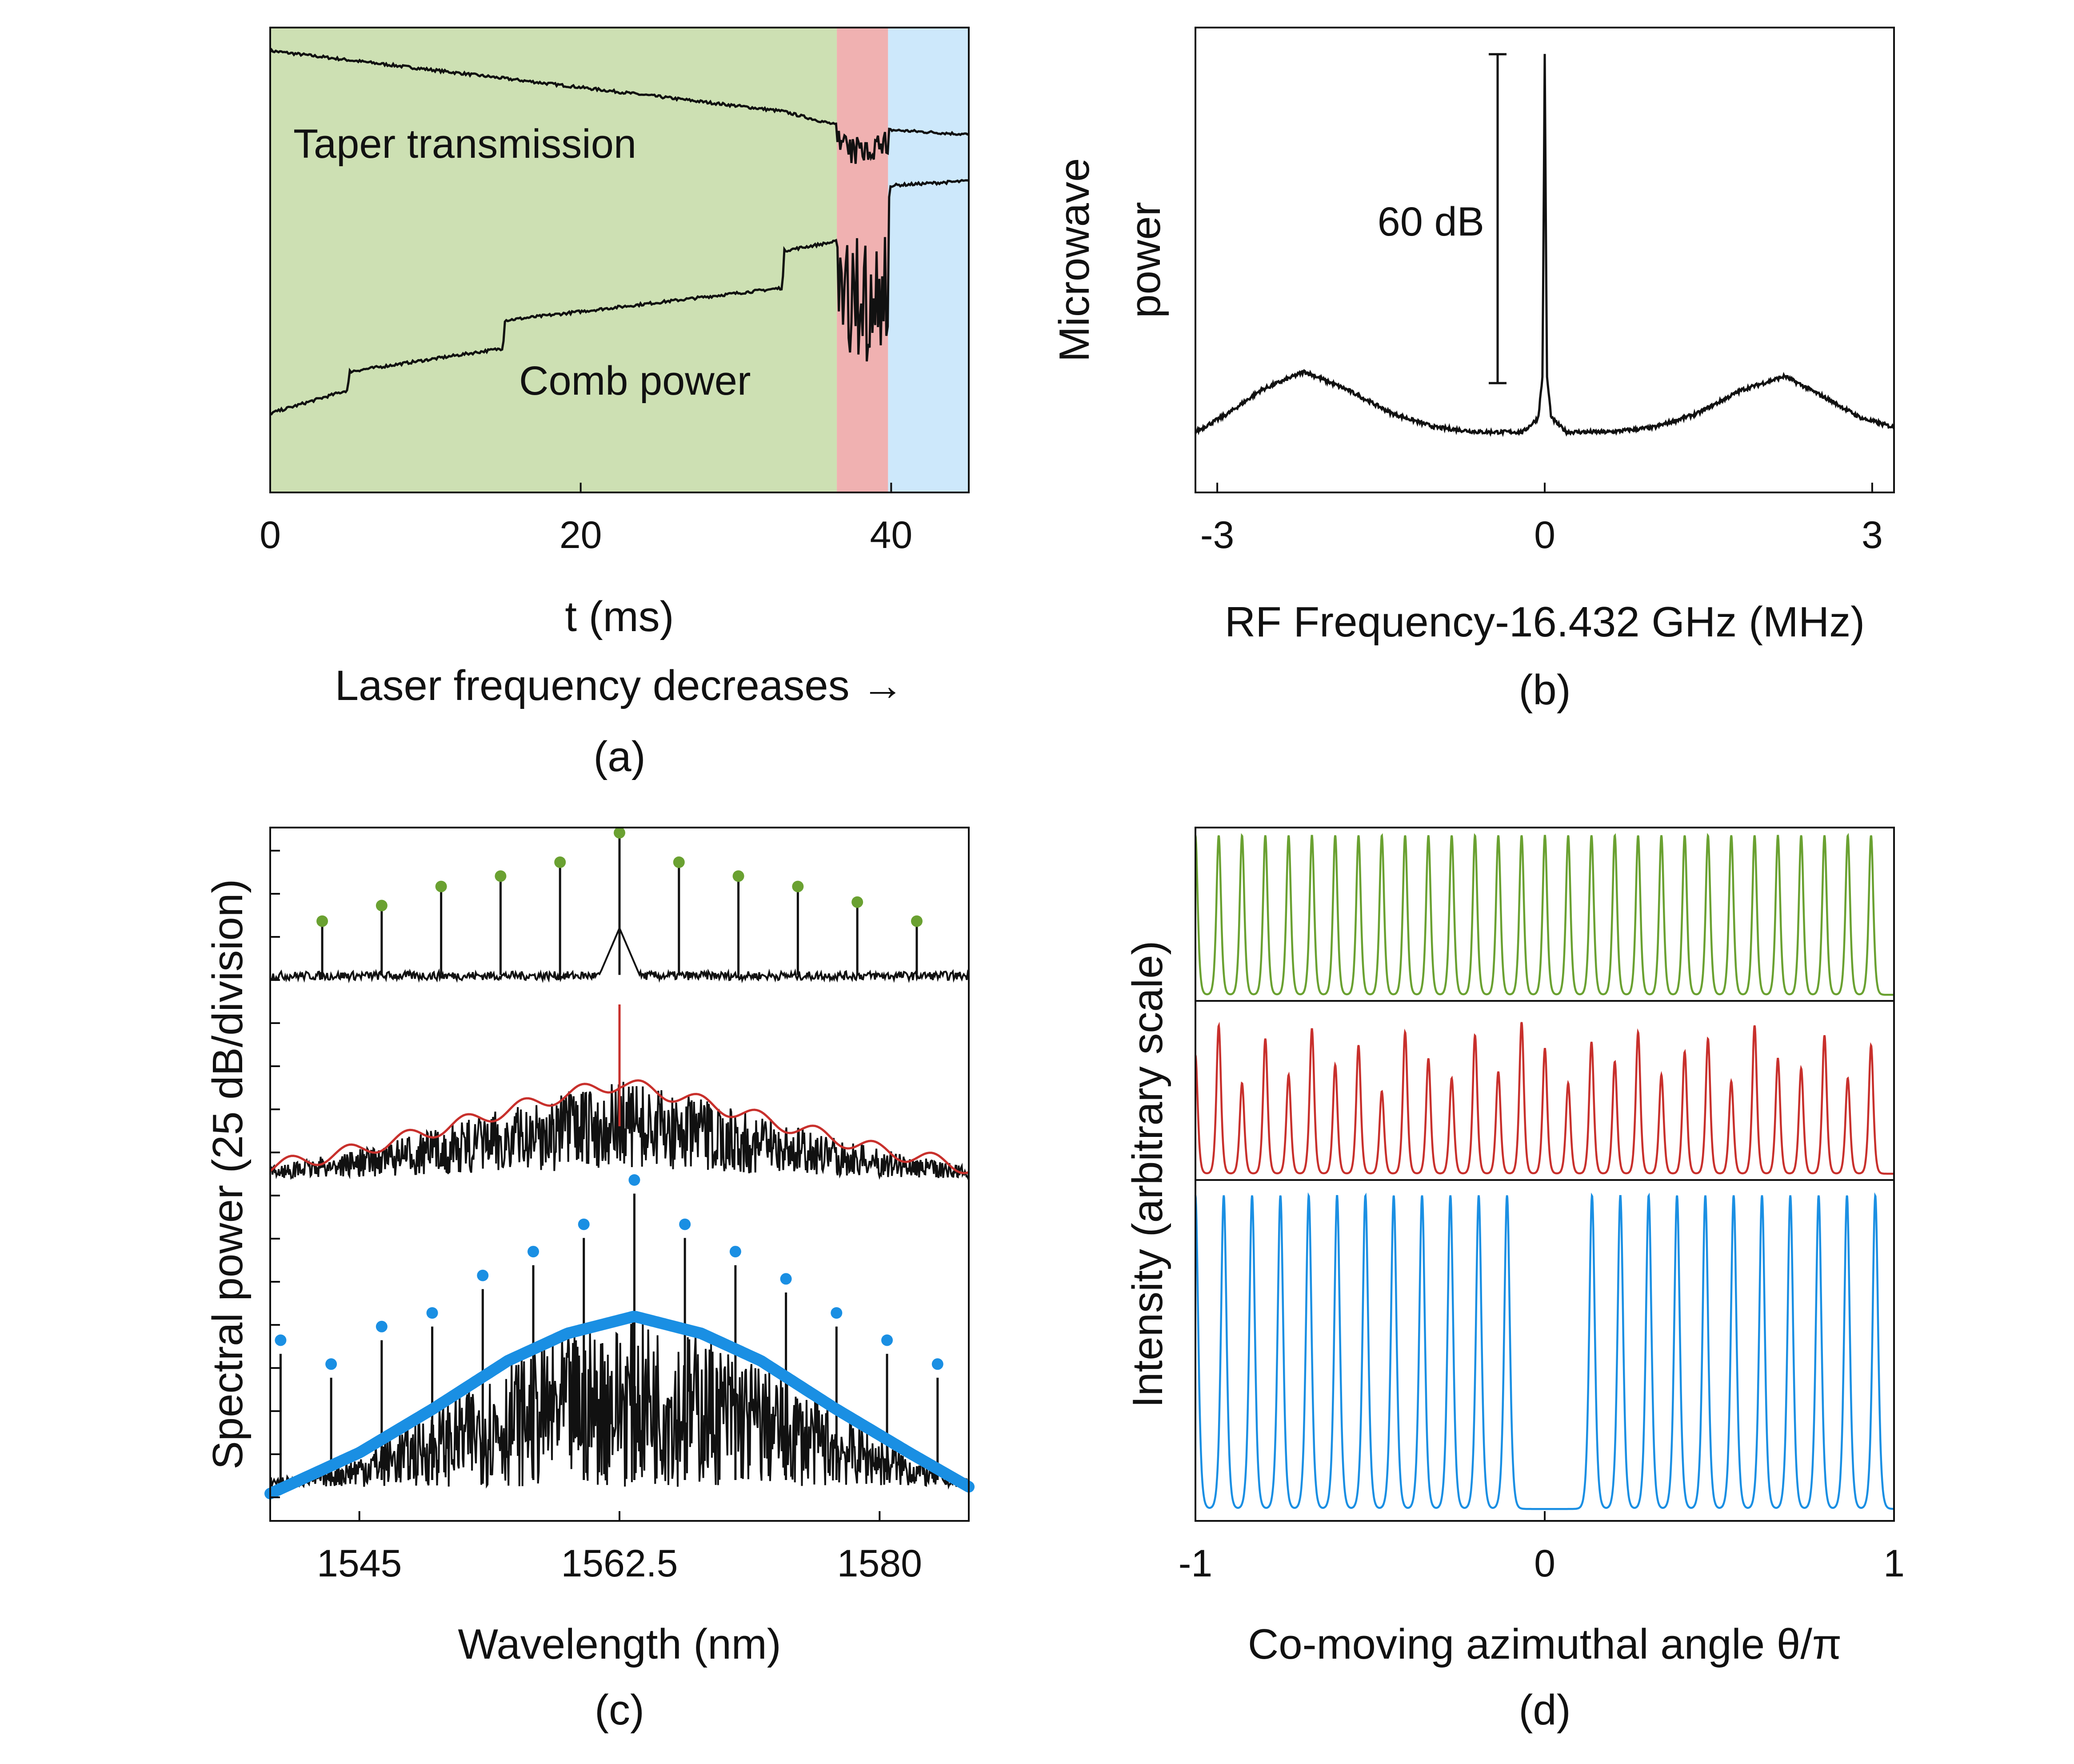 This screenshot has height=1764, width=2074. Describe the element at coordinates (619, 616) in the screenshot. I see `panel-a-xlabel: t (ms)` at that location.